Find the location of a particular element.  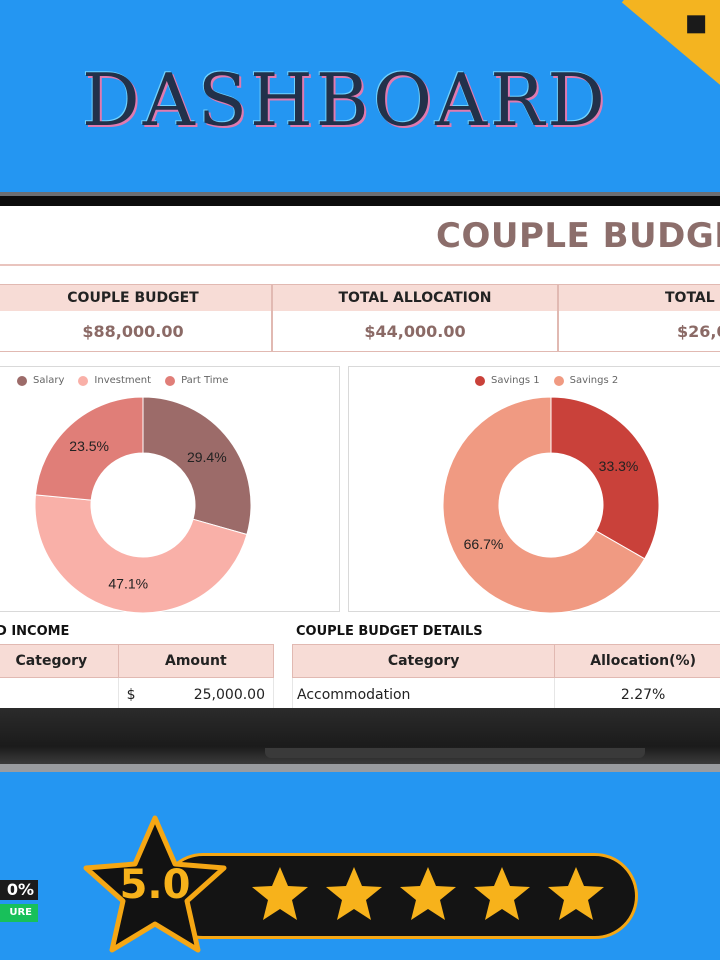

legend-item: Part Time is located at coordinates (196, 380).